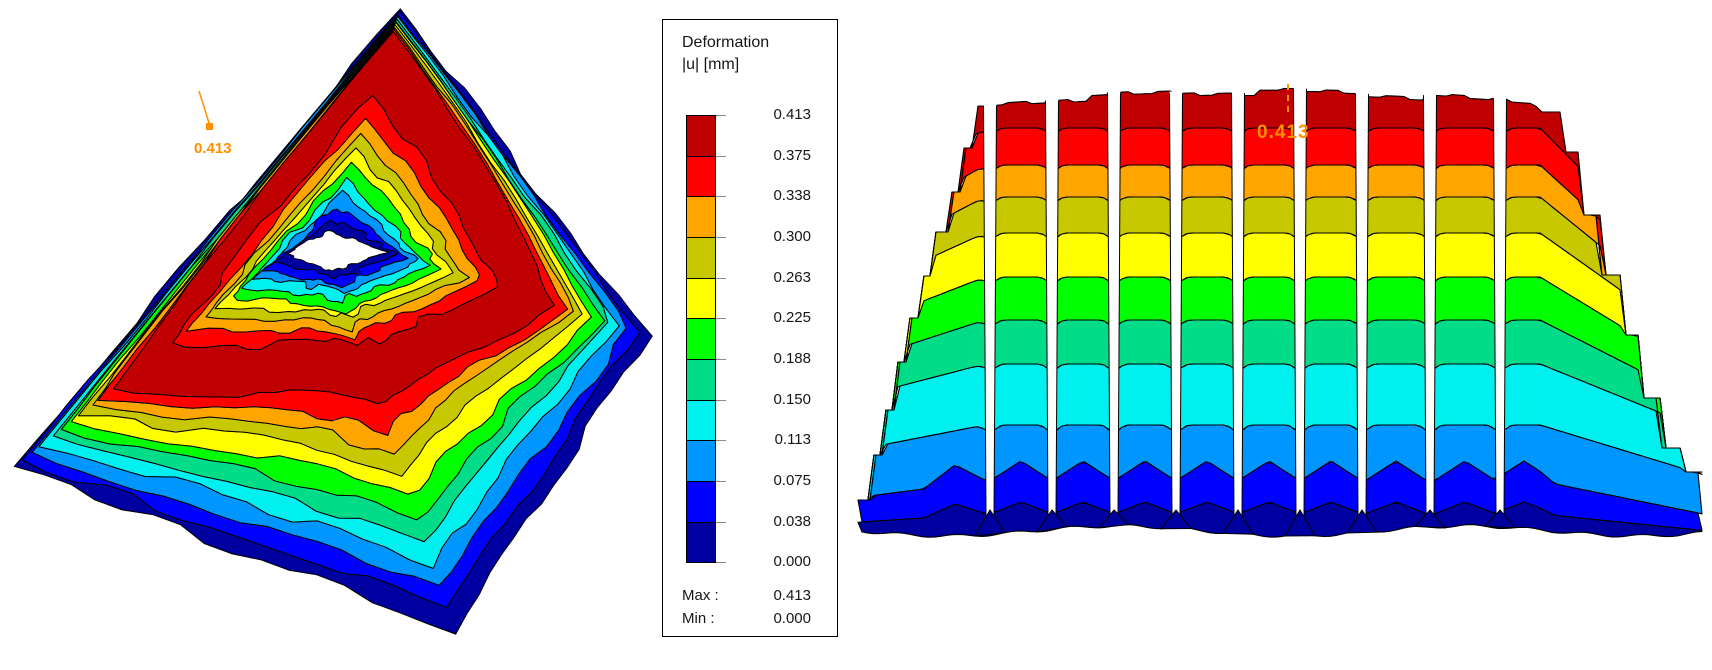  Describe the element at coordinates (792, 114) in the screenshot. I see `legend-level-label: 0.413` at that location.